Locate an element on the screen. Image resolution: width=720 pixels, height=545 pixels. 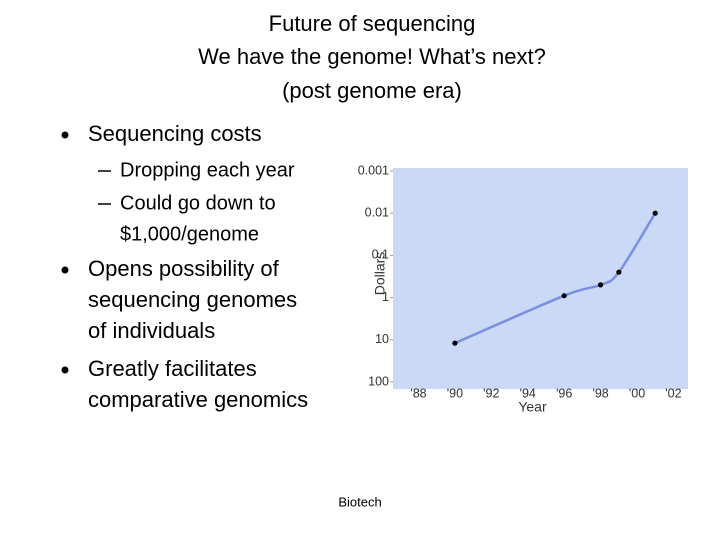
y-tick-label: 100 is located at coordinates (378, 381).